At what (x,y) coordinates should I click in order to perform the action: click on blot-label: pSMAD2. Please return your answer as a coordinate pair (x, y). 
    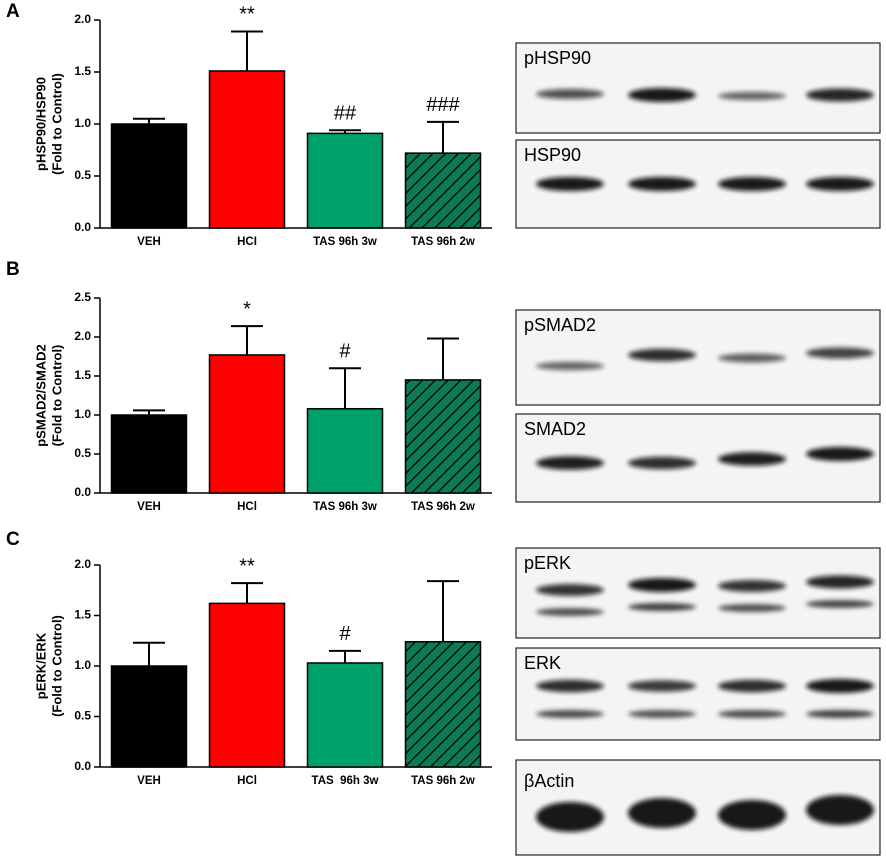
    Looking at the image, I should click on (560, 325).